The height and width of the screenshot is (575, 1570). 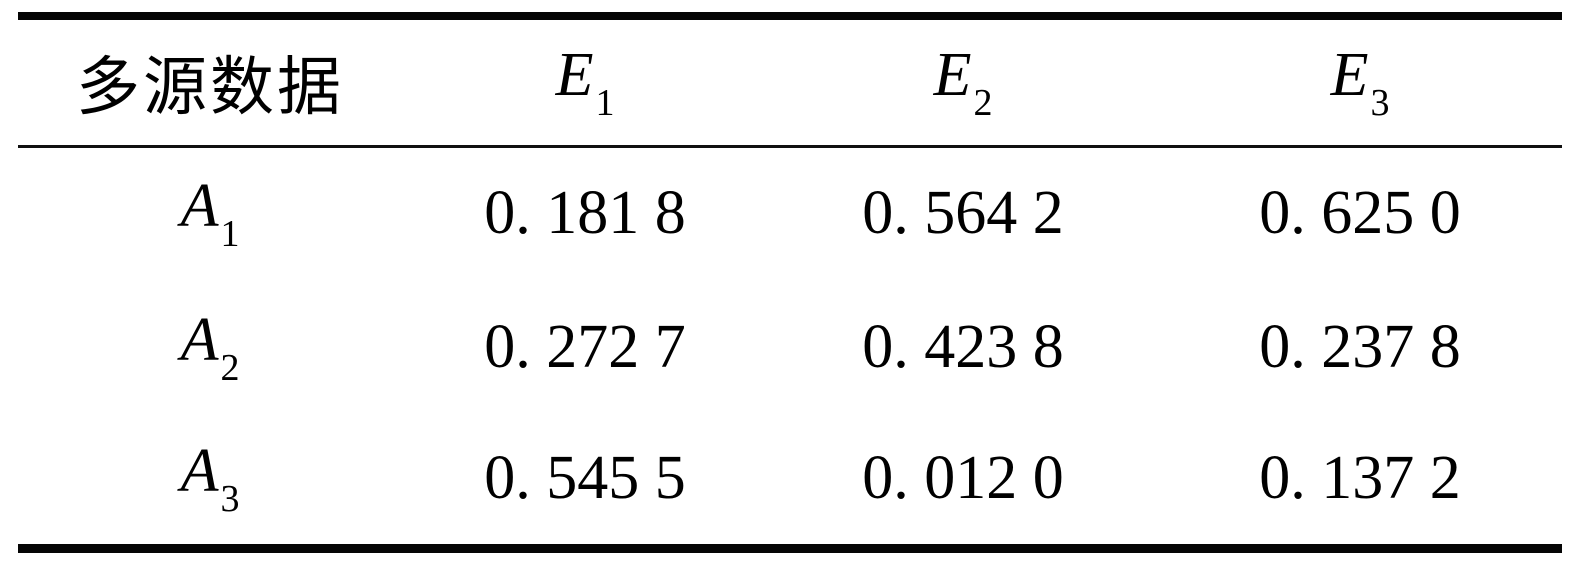 What do you see at coordinates (585, 478) in the screenshot?
I see `cell-a3-e1: 0. 545 5` at bounding box center [585, 478].